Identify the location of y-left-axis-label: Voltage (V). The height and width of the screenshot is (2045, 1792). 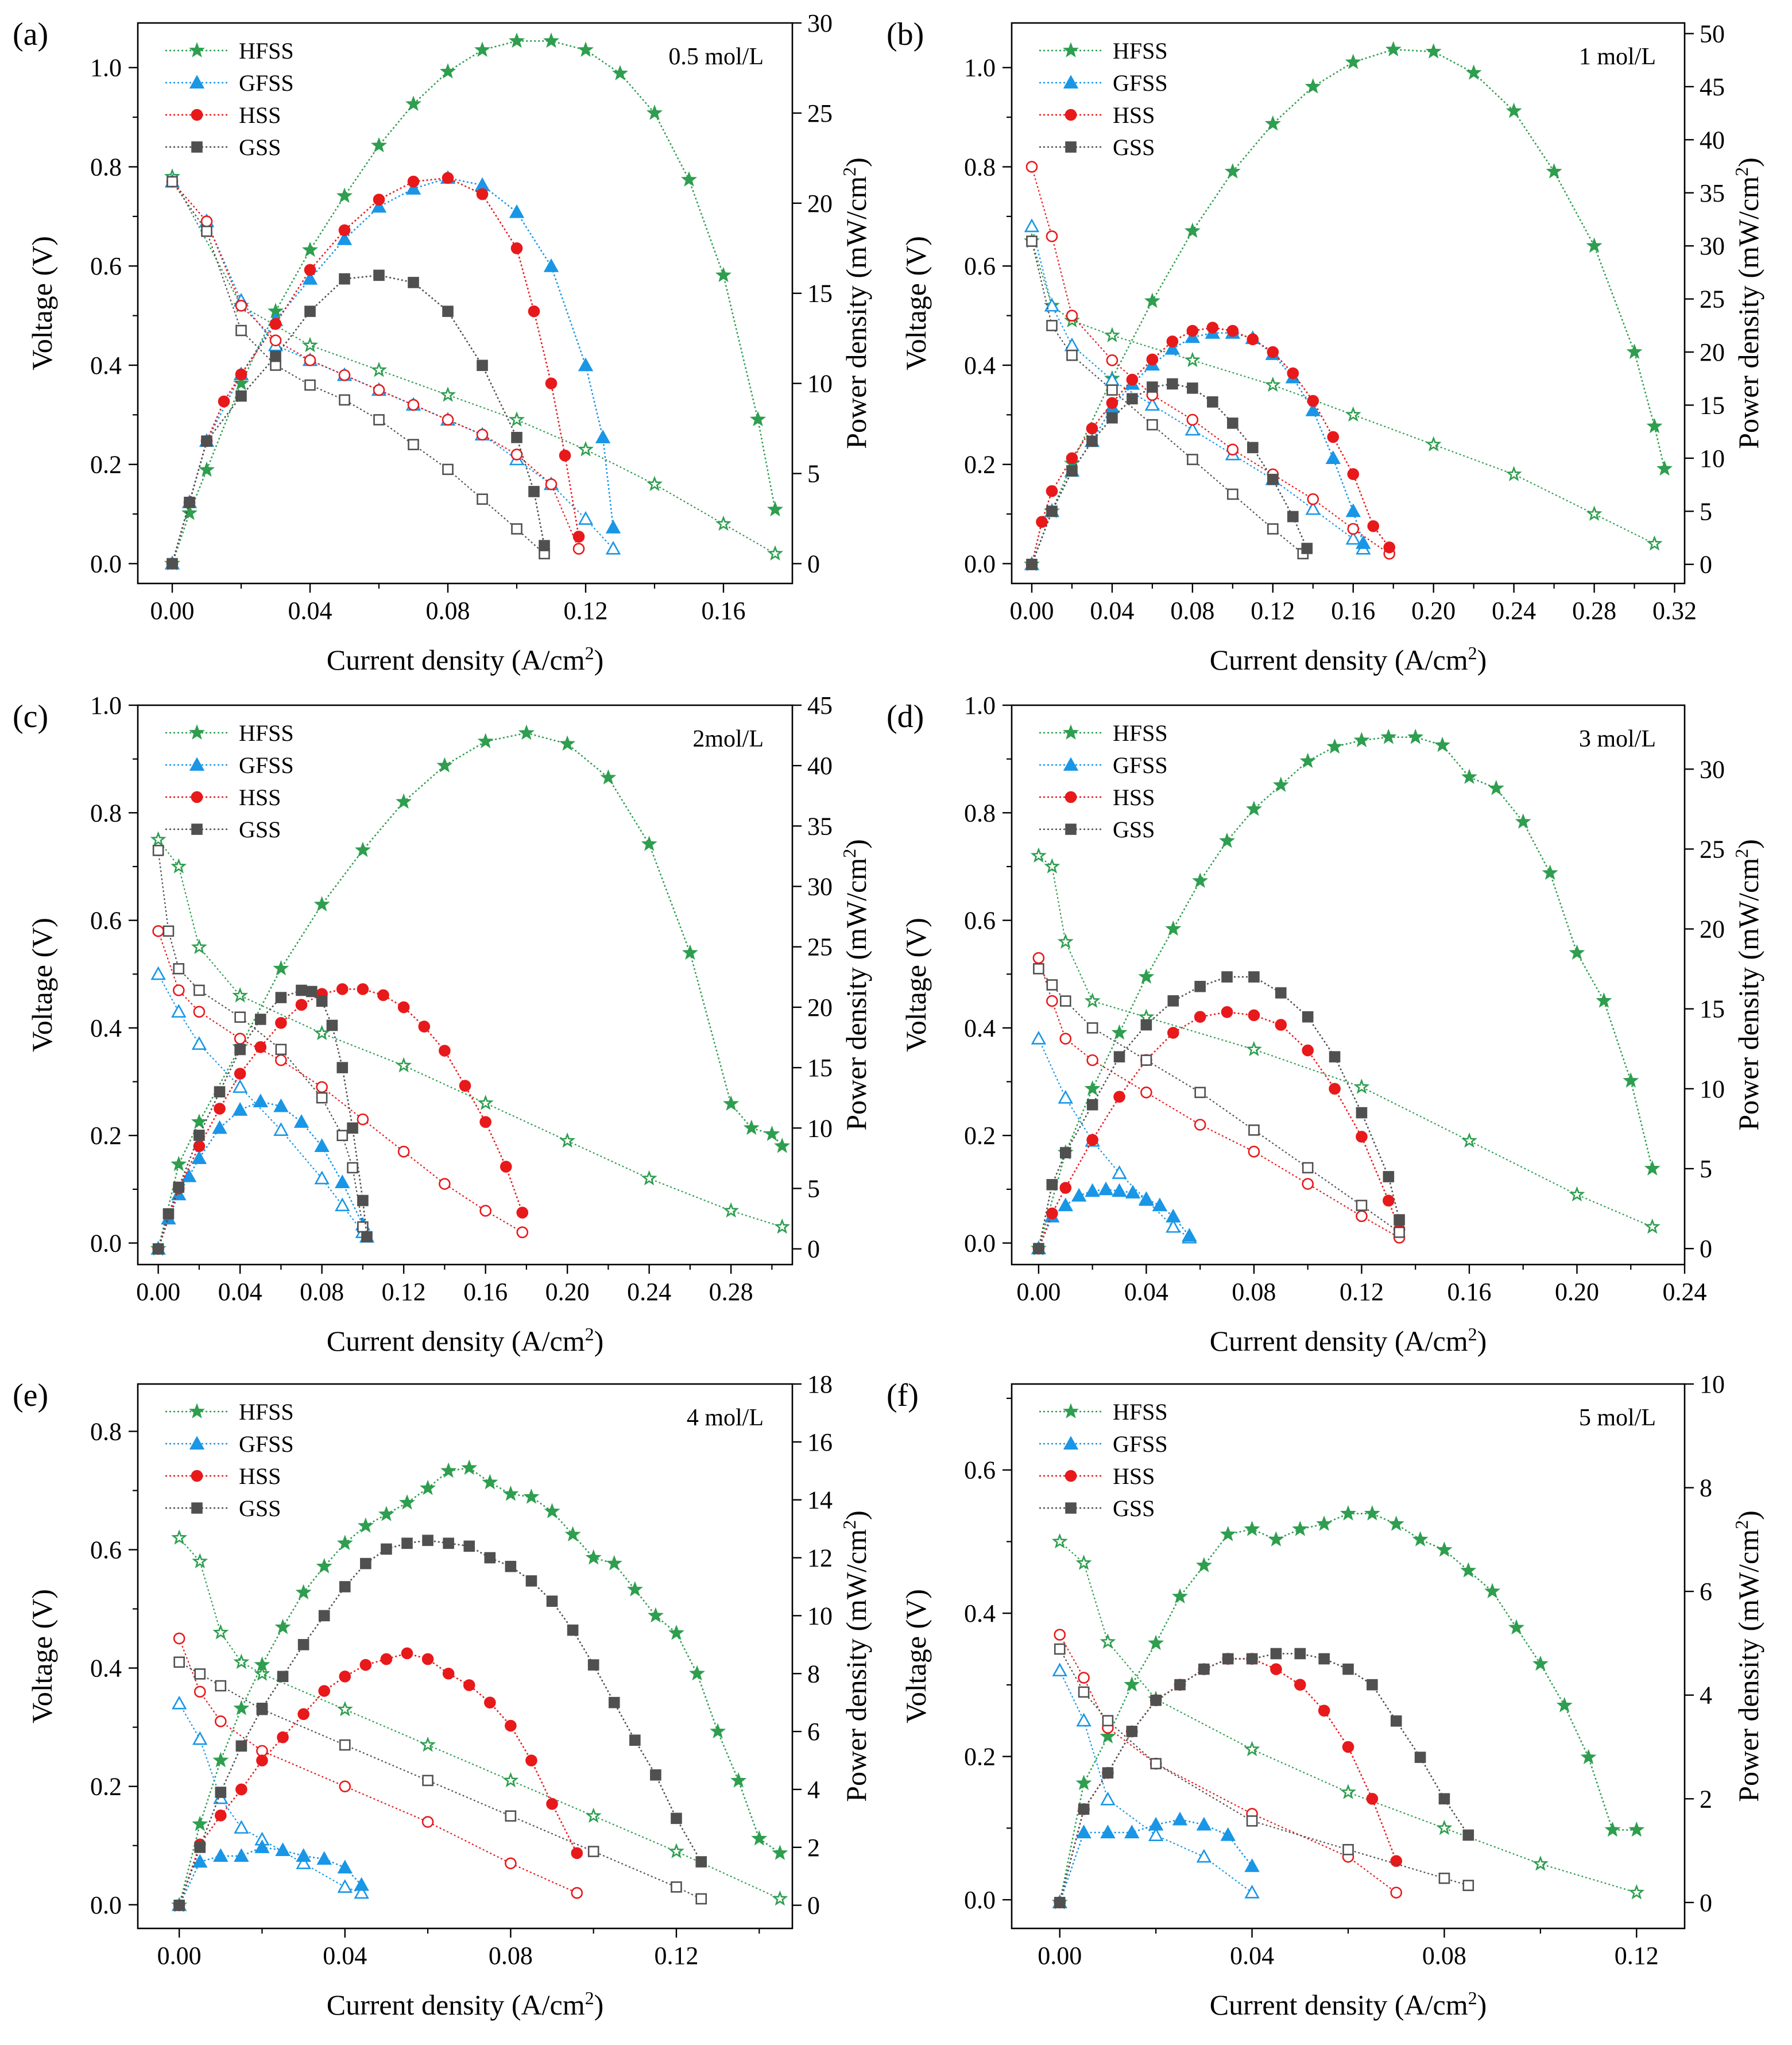
(916, 985).